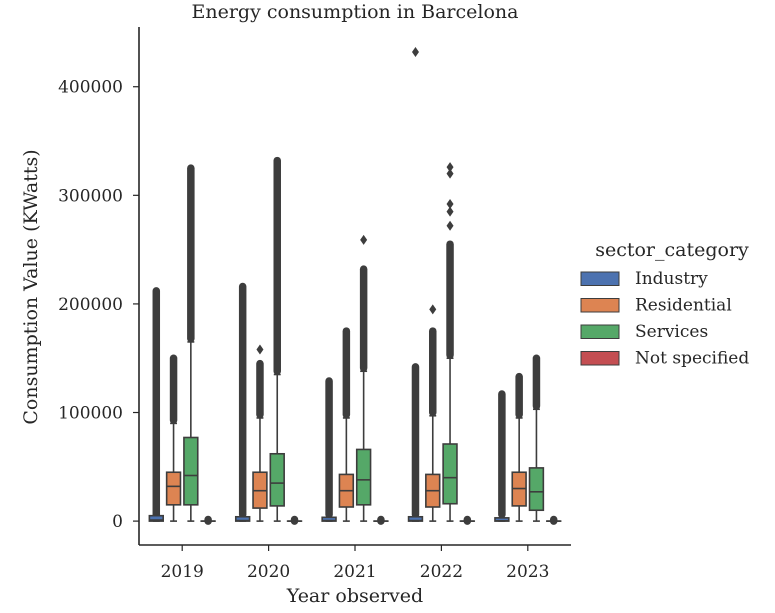 The width and height of the screenshot is (775, 613). I want to click on y-tick-label: 200000, so click(90, 305).